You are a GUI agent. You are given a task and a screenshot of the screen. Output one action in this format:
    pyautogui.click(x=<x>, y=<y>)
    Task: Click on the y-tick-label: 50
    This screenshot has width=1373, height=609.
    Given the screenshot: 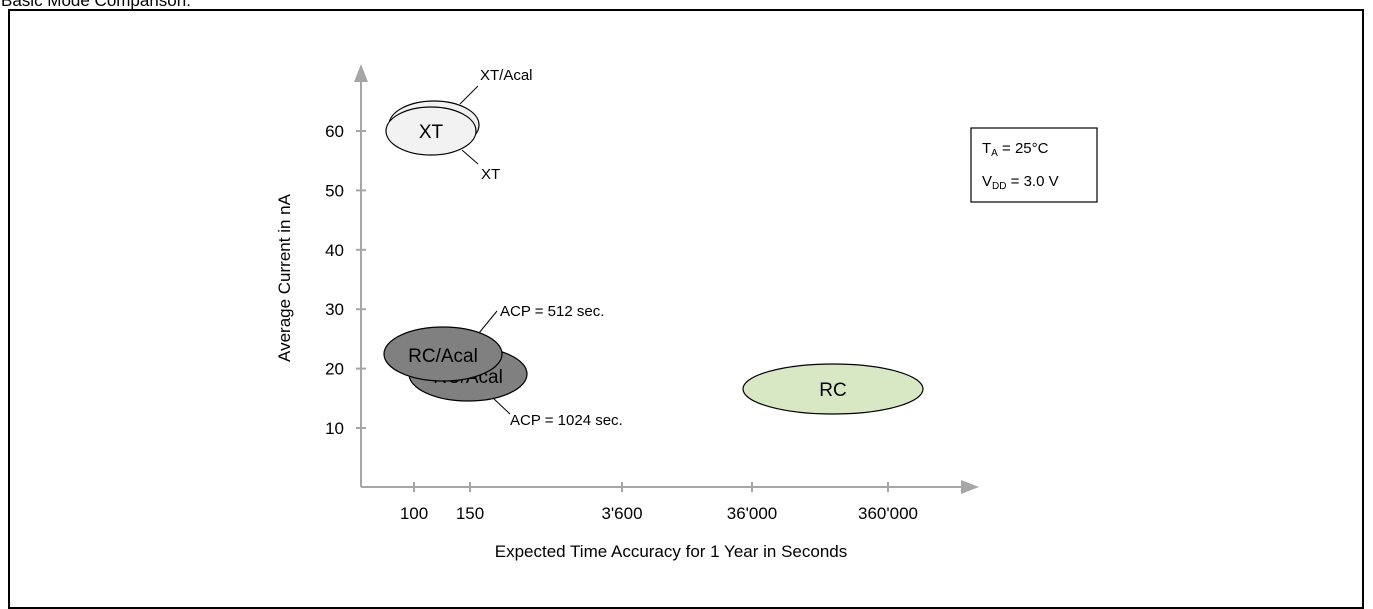 What is the action you would take?
    pyautogui.click(x=334, y=190)
    